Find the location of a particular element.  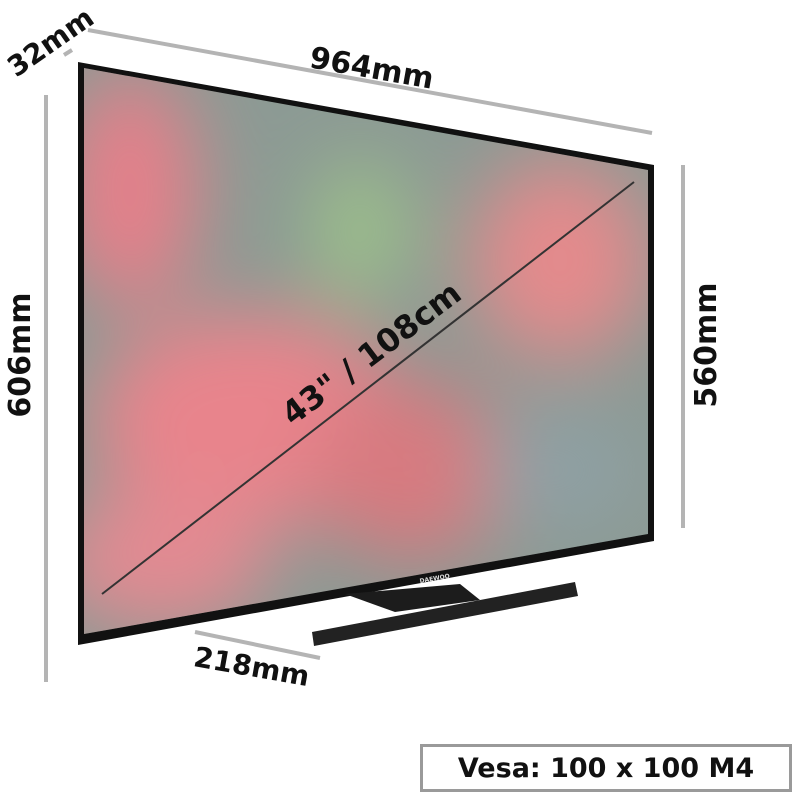

depth-line is located at coordinates (68, 52).